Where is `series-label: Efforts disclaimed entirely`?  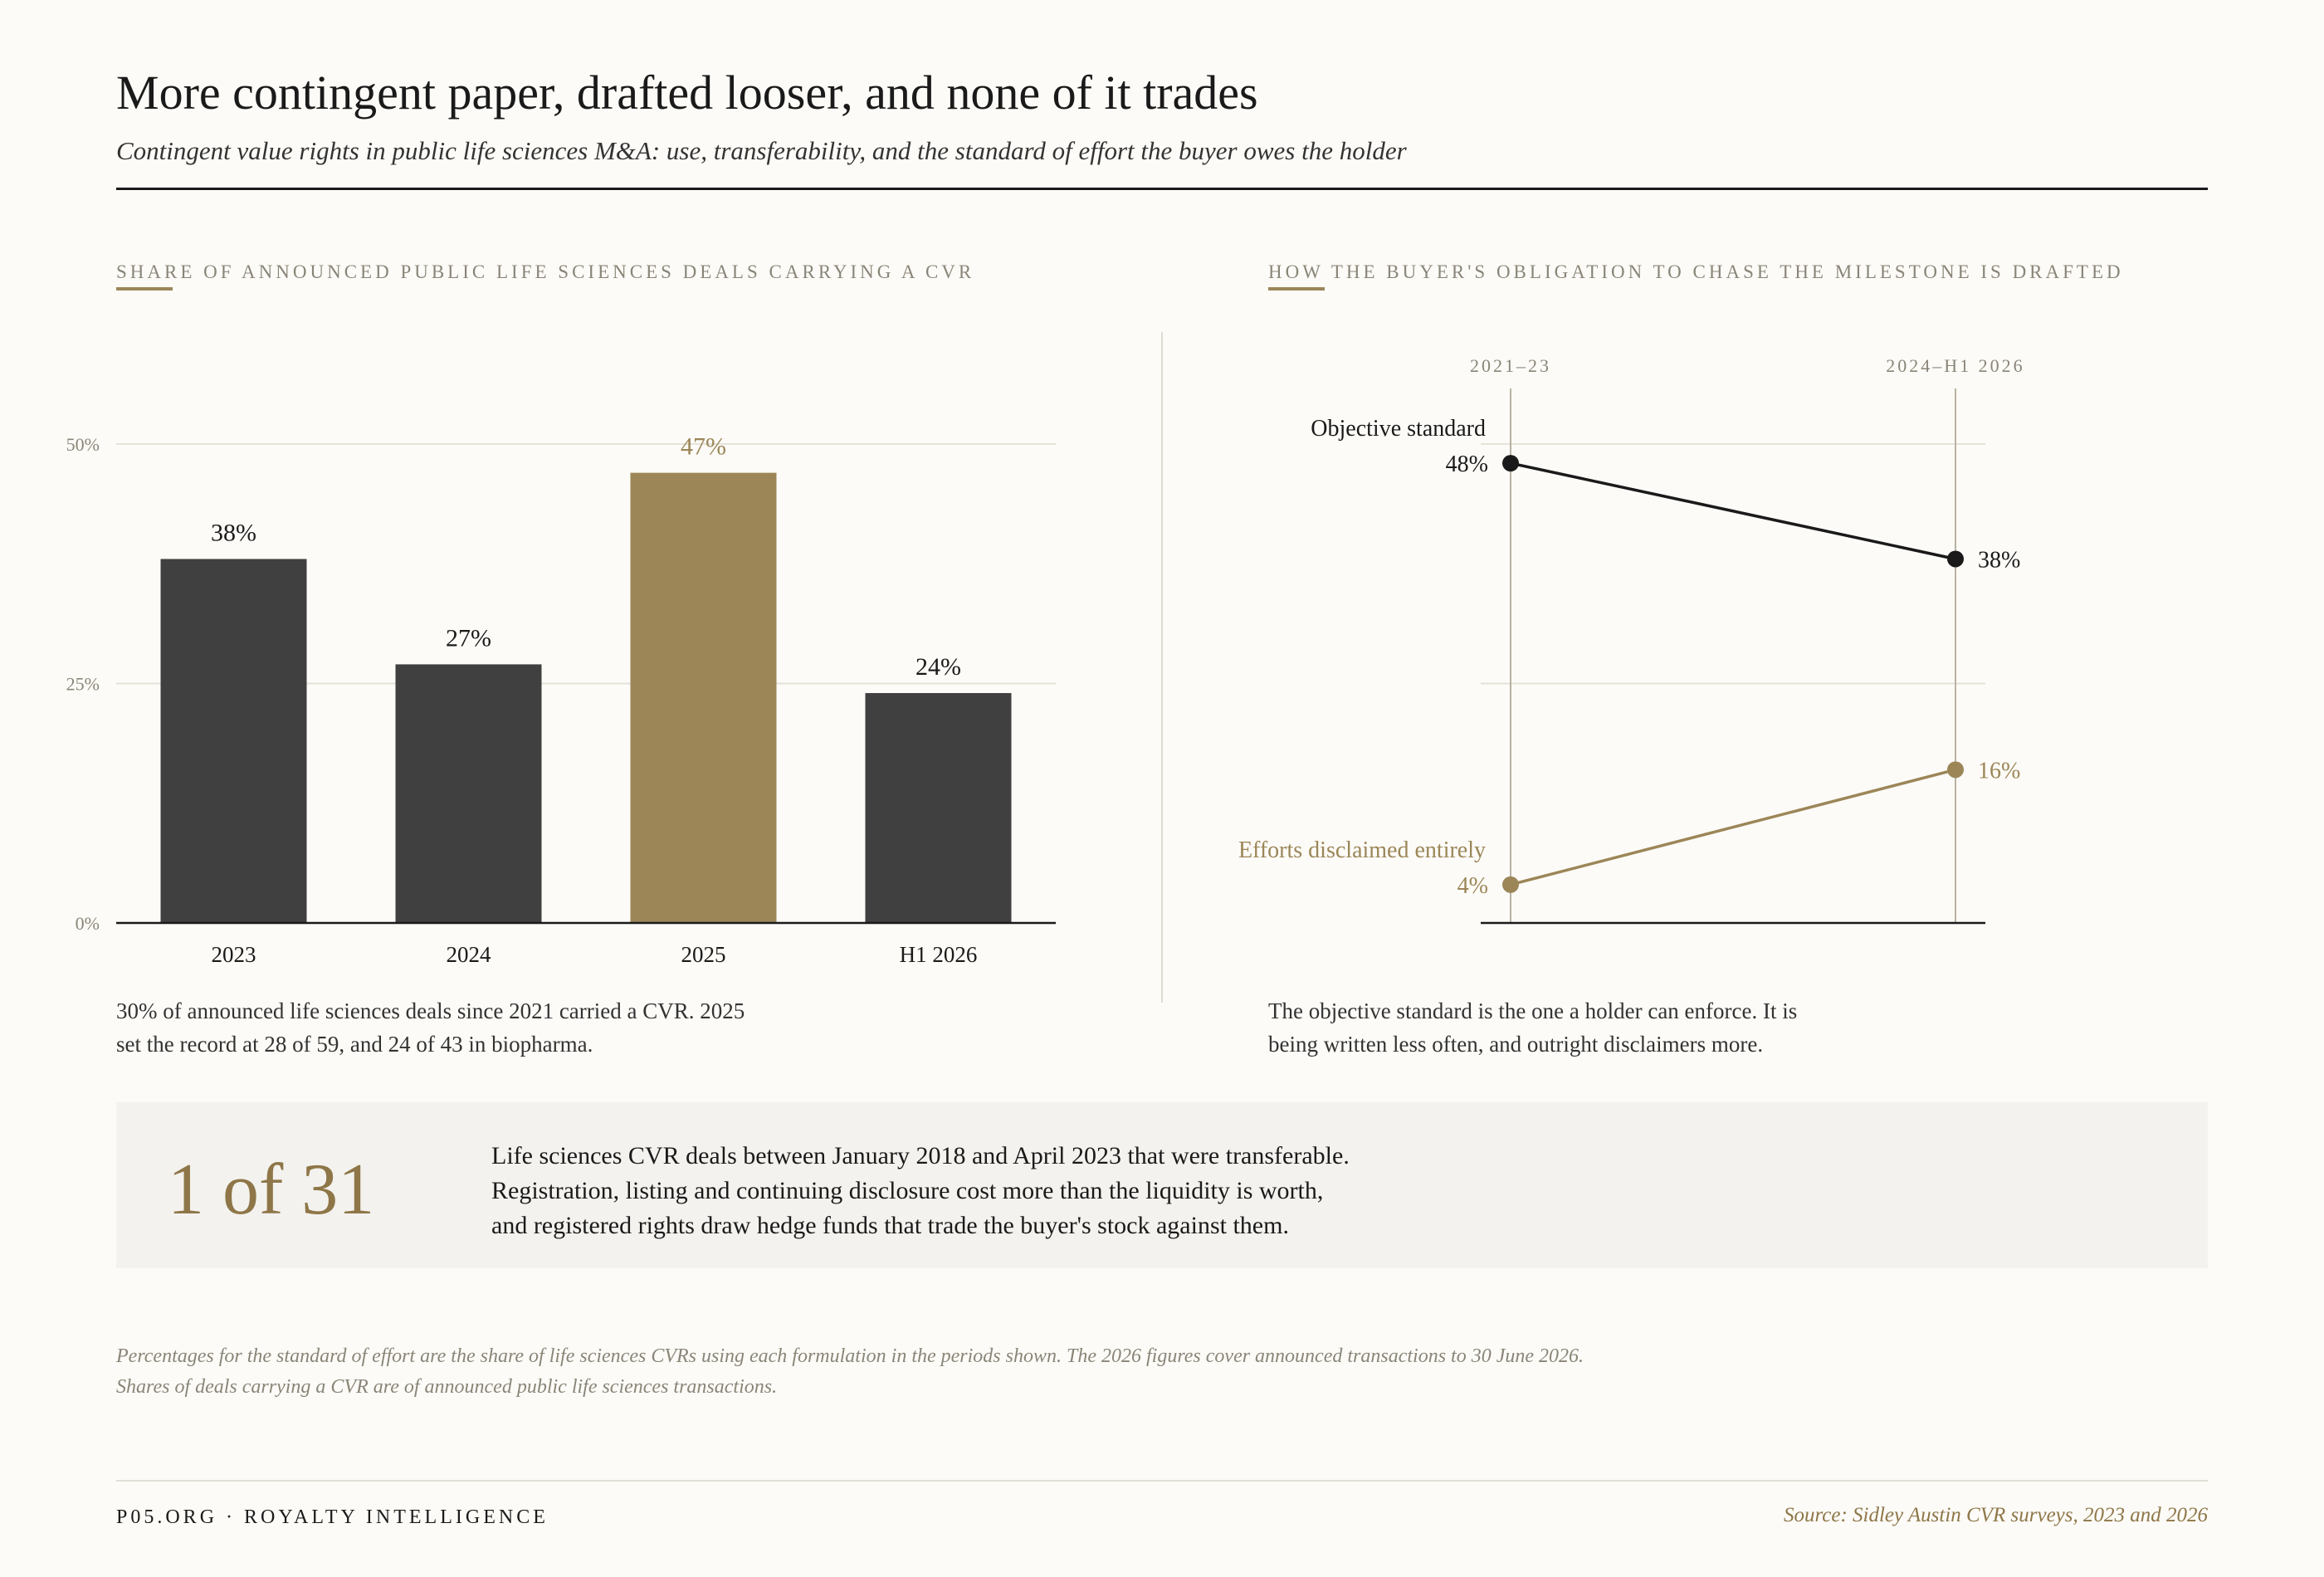 series-label: Efforts disclaimed entirely is located at coordinates (1362, 850).